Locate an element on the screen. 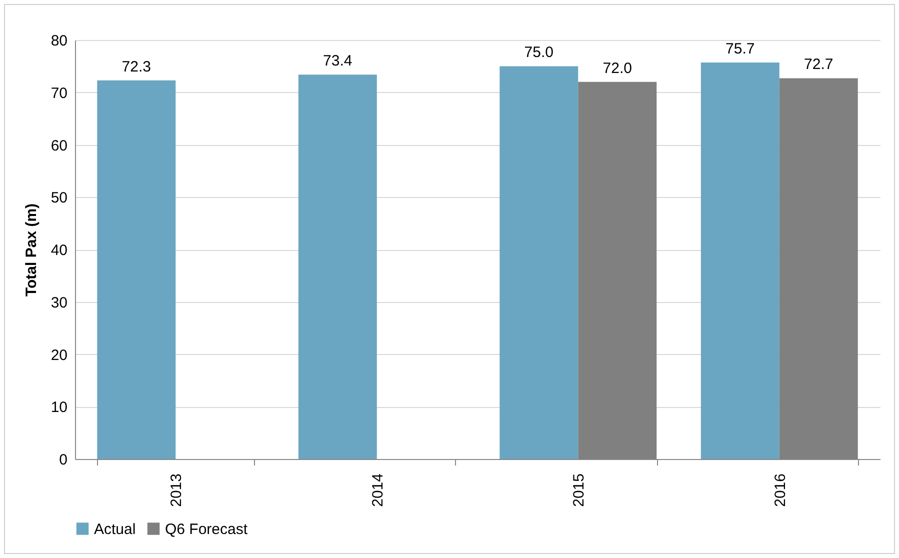  y-tick-label: 80 is located at coordinates (59, 41).